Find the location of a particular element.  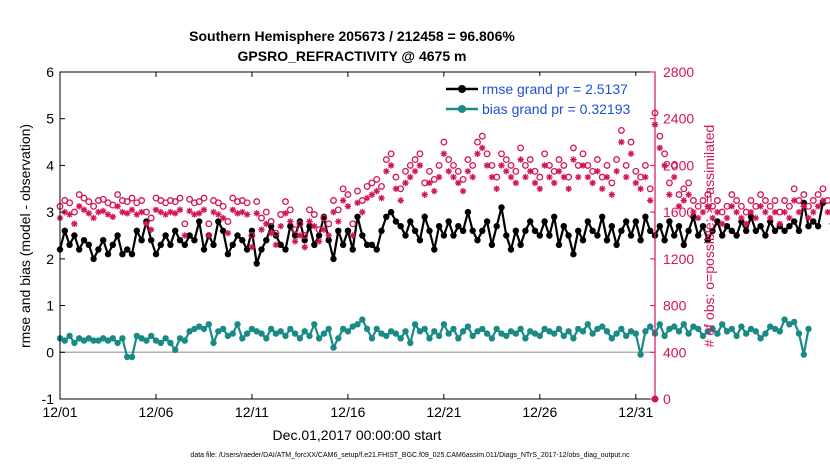

x-tick-label: 12/16 is located at coordinates (347, 412).